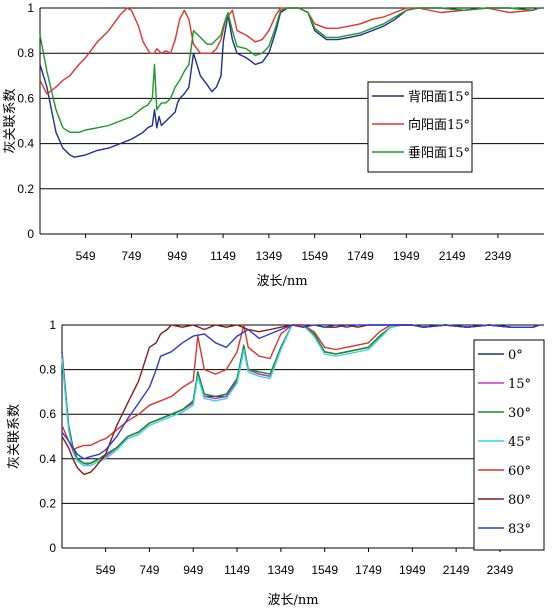 This screenshot has height=613, width=554. What do you see at coordinates (519, 500) in the screenshot?
I see `legend-label: 80°` at bounding box center [519, 500].